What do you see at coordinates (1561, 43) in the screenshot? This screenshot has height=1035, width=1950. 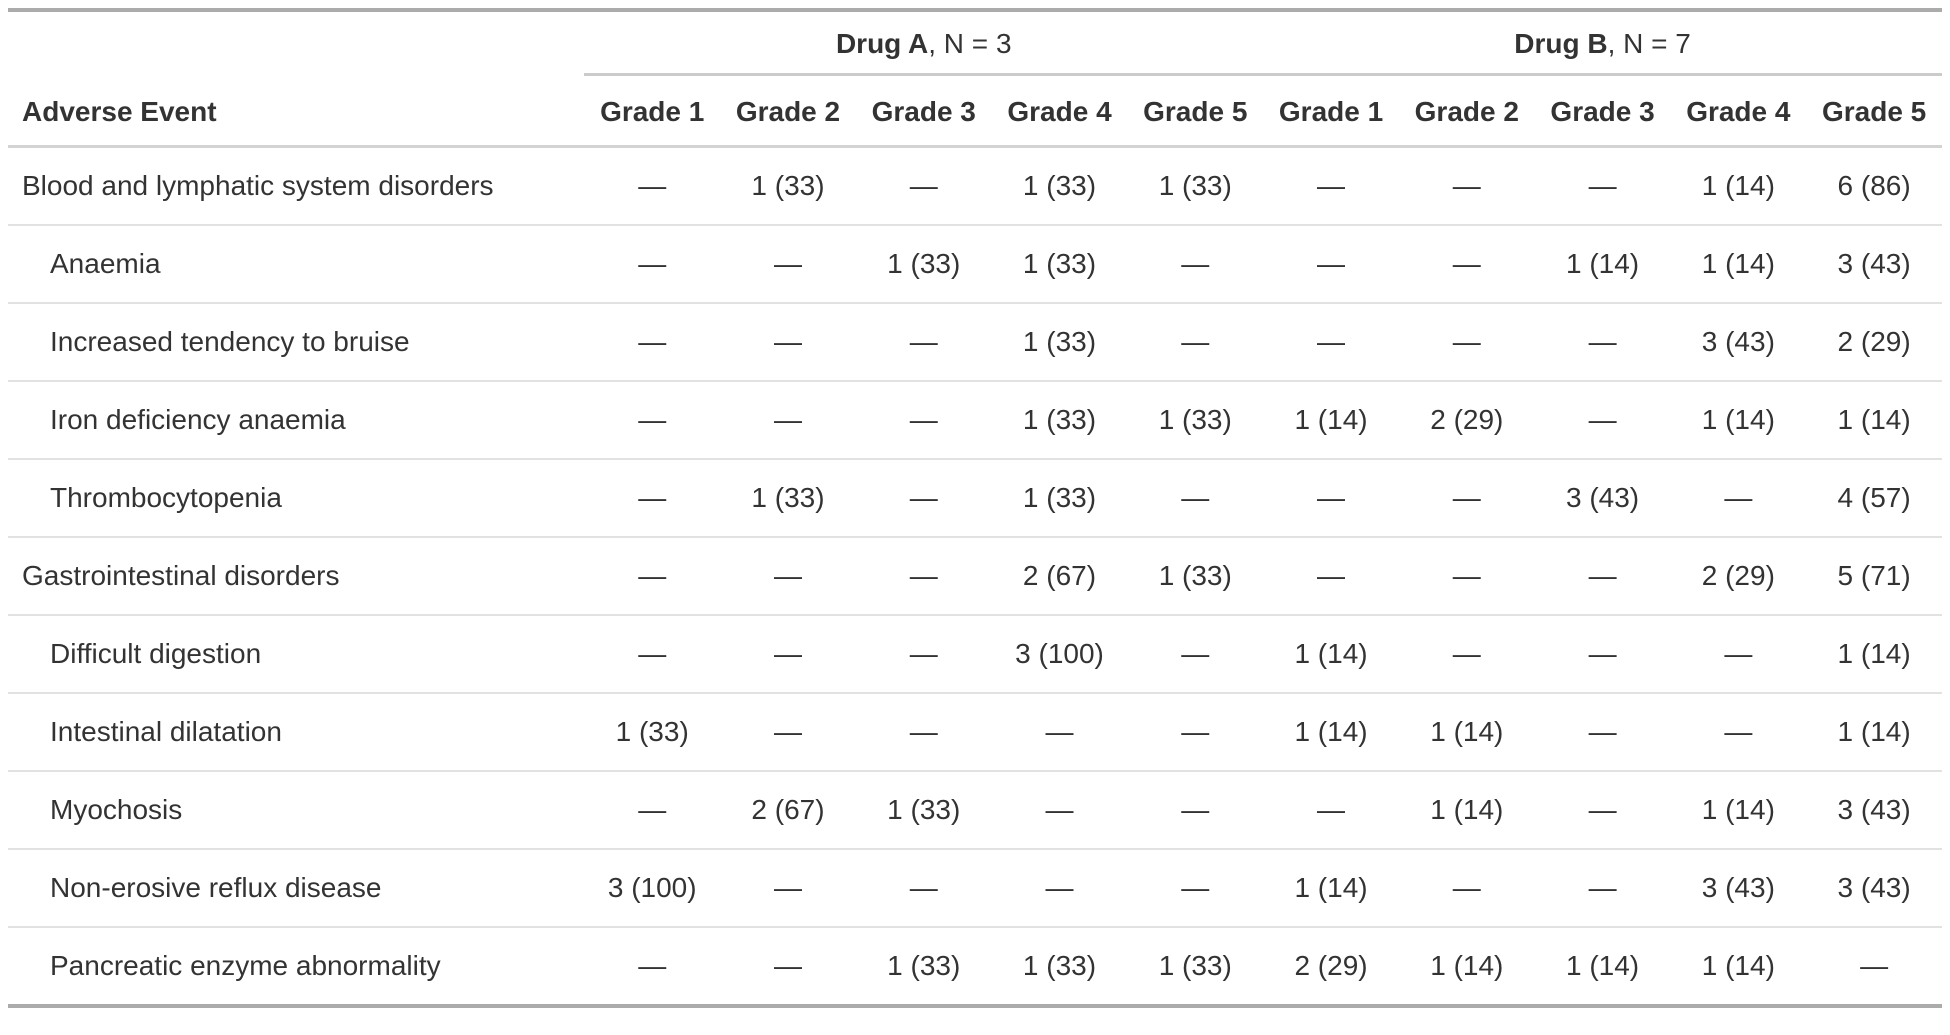 I see `drug-b-name: Drug B` at bounding box center [1561, 43].